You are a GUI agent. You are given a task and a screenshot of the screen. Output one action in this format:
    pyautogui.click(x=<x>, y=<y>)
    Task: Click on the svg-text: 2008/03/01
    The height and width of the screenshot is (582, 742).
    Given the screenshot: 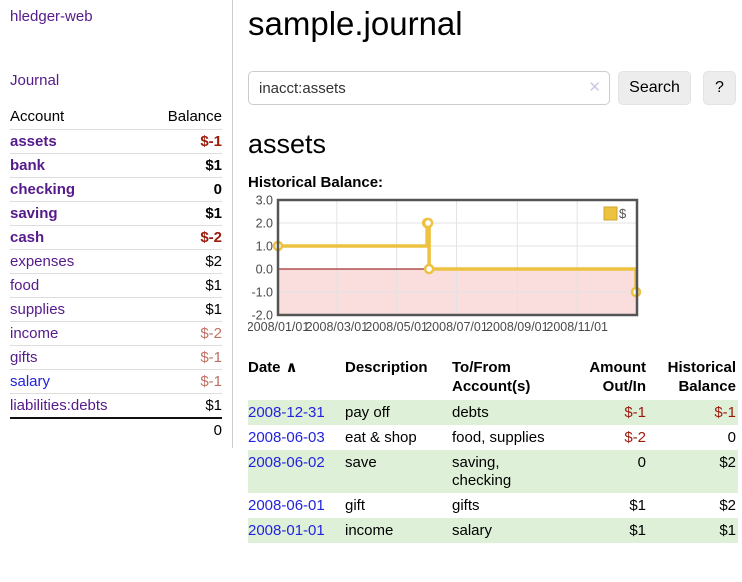 What is the action you would take?
    pyautogui.click(x=337, y=327)
    